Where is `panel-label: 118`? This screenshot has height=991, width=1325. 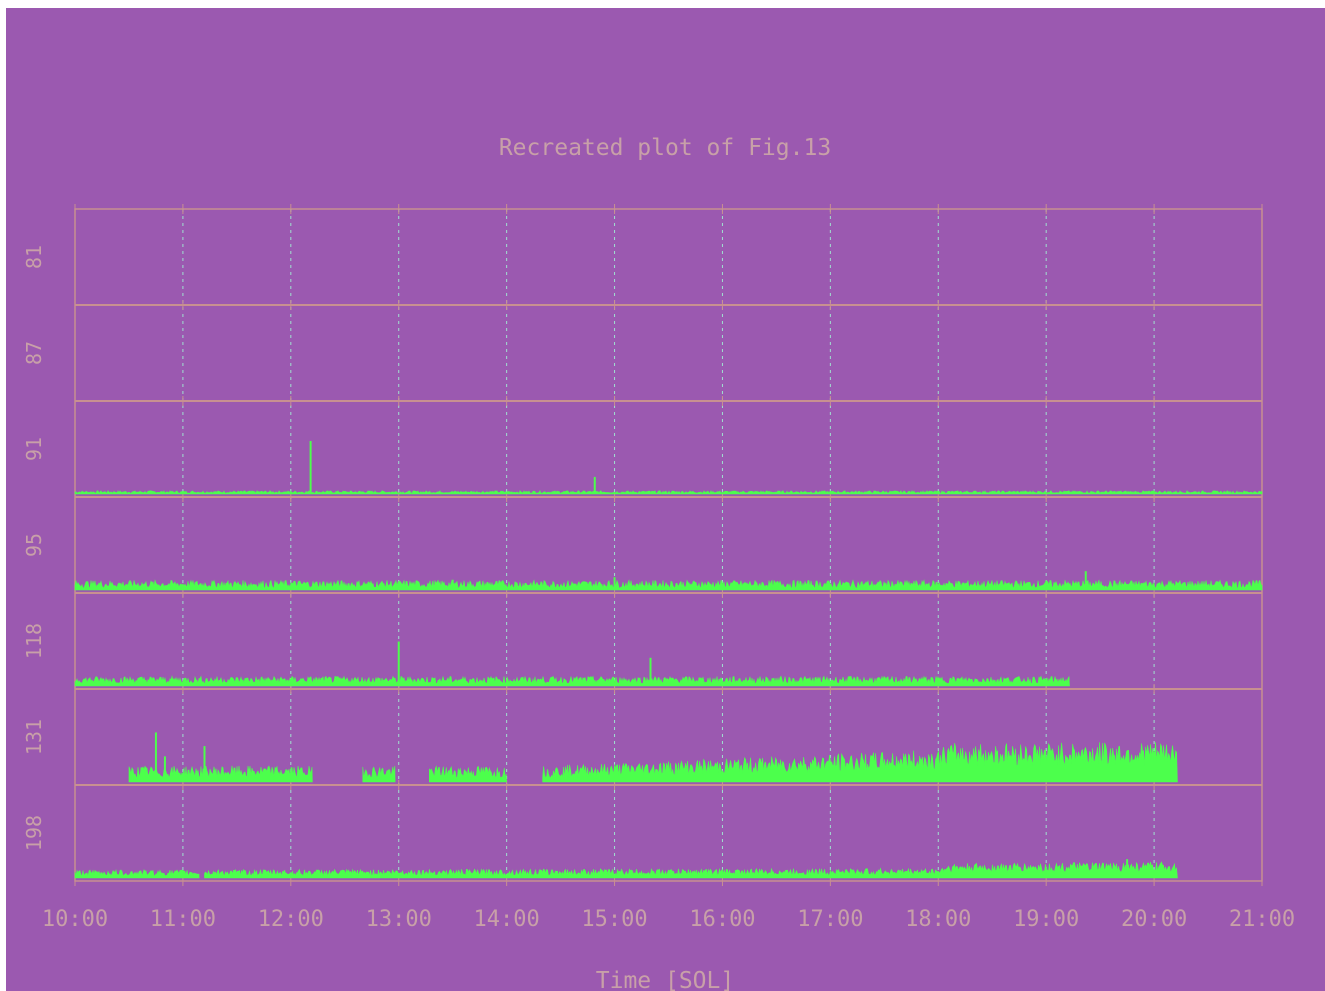
panel-label: 118 is located at coordinates (34, 641).